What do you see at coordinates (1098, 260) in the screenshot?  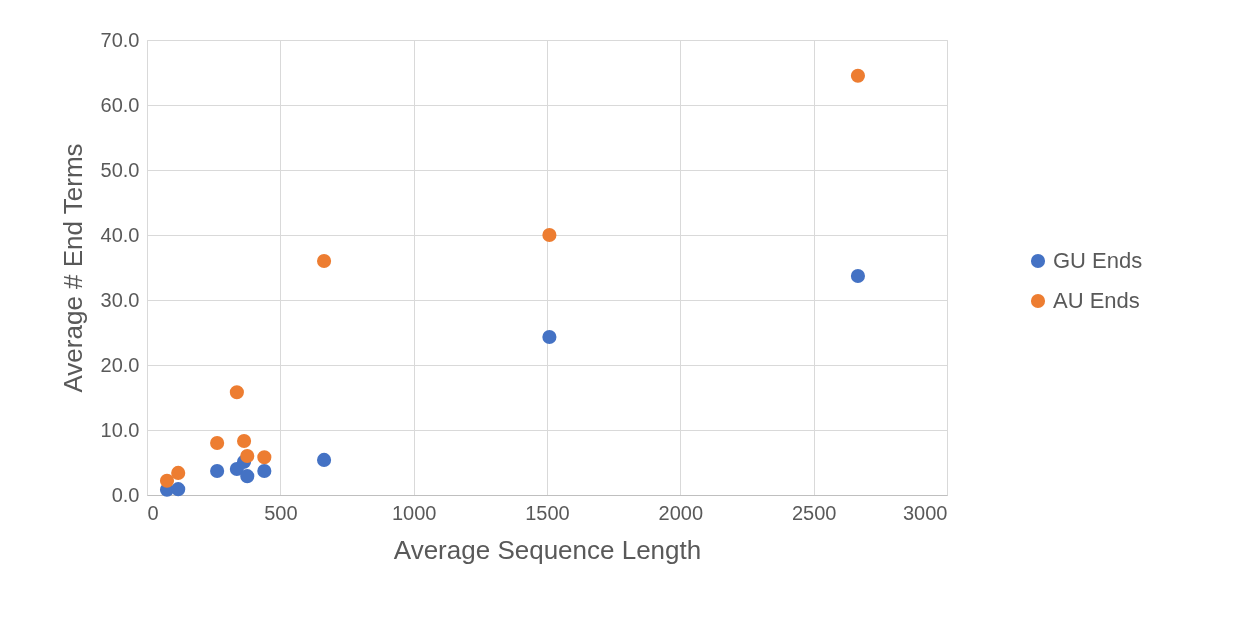 I see `legend-label: GU Ends` at bounding box center [1098, 260].